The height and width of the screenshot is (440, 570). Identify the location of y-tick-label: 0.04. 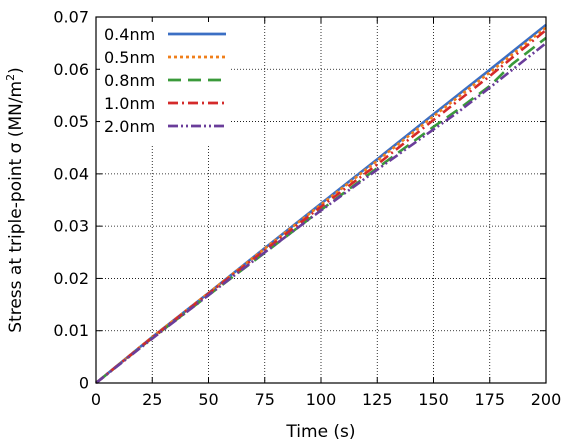
(71, 173).